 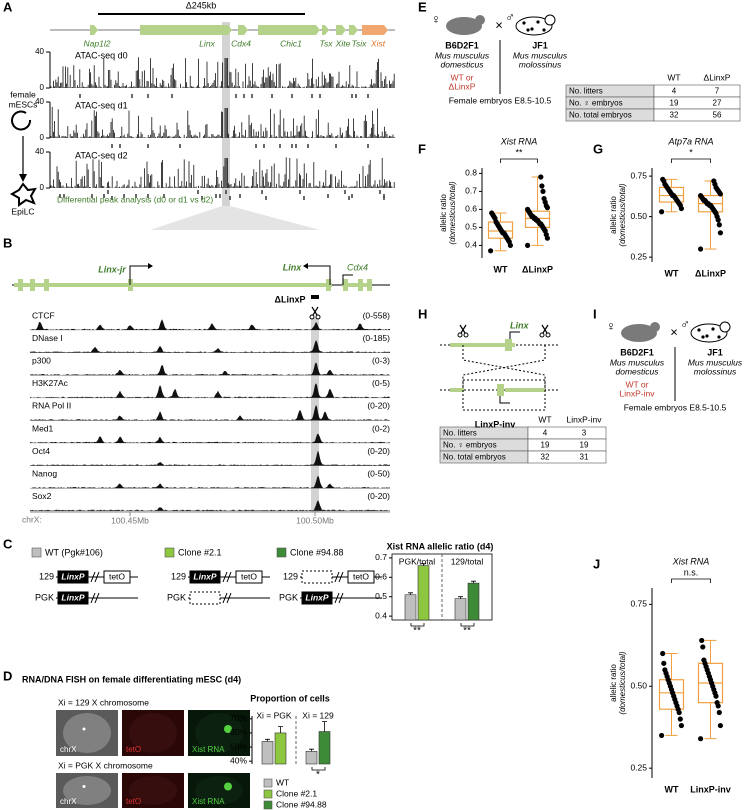 I want to click on gene-label: Linx, so click(x=207, y=43).